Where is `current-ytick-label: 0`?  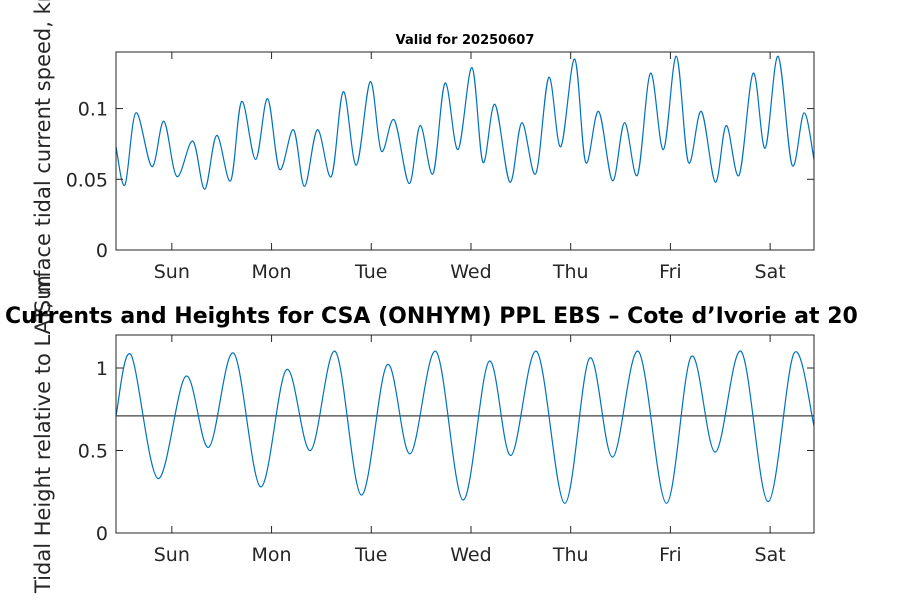
current-ytick-label: 0 is located at coordinates (102, 251).